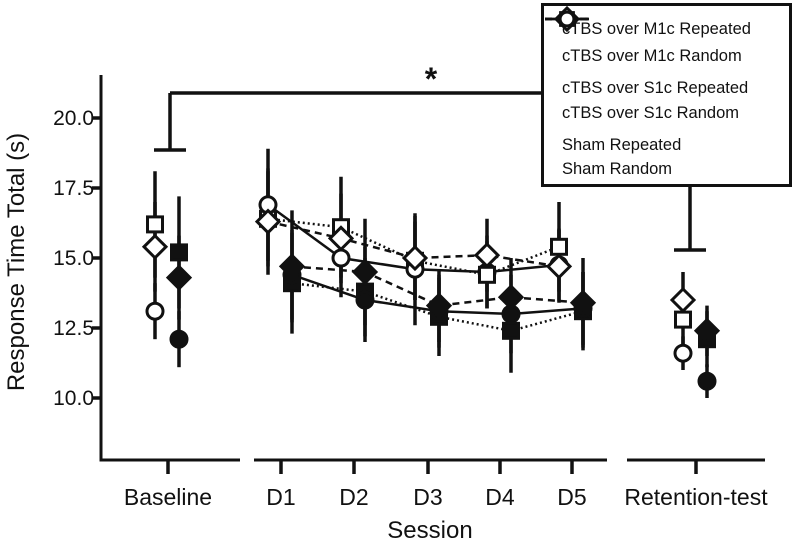 Image resolution: width=800 pixels, height=551 pixels. What do you see at coordinates (696, 497) in the screenshot?
I see `x-category-label: Retention-test` at bounding box center [696, 497].